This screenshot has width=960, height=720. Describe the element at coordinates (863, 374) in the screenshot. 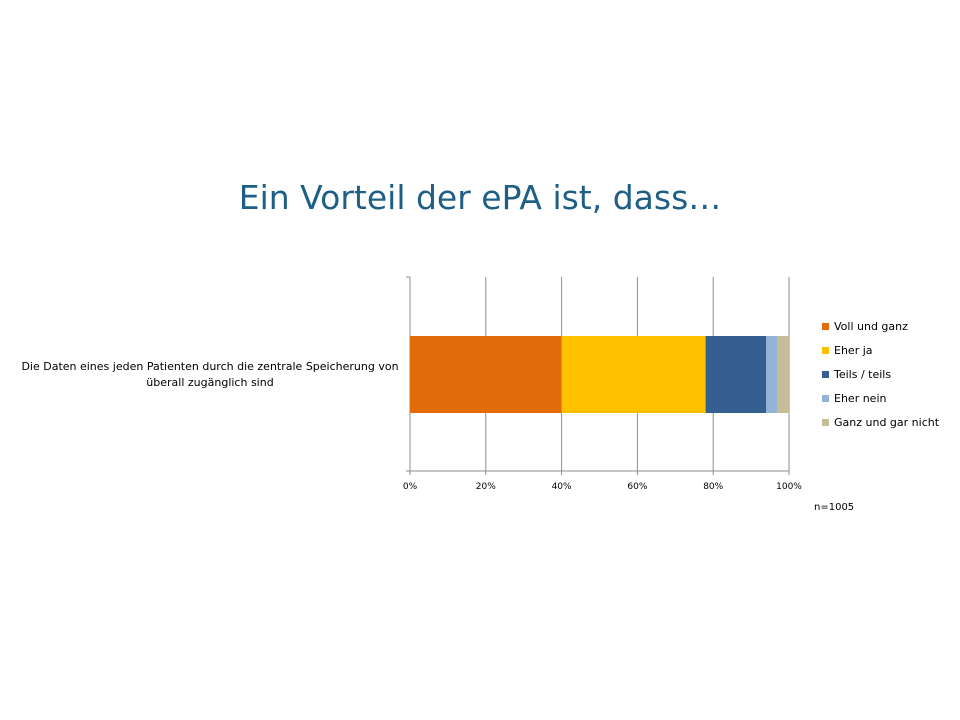

I see `legend-label: Teils / teils` at that location.